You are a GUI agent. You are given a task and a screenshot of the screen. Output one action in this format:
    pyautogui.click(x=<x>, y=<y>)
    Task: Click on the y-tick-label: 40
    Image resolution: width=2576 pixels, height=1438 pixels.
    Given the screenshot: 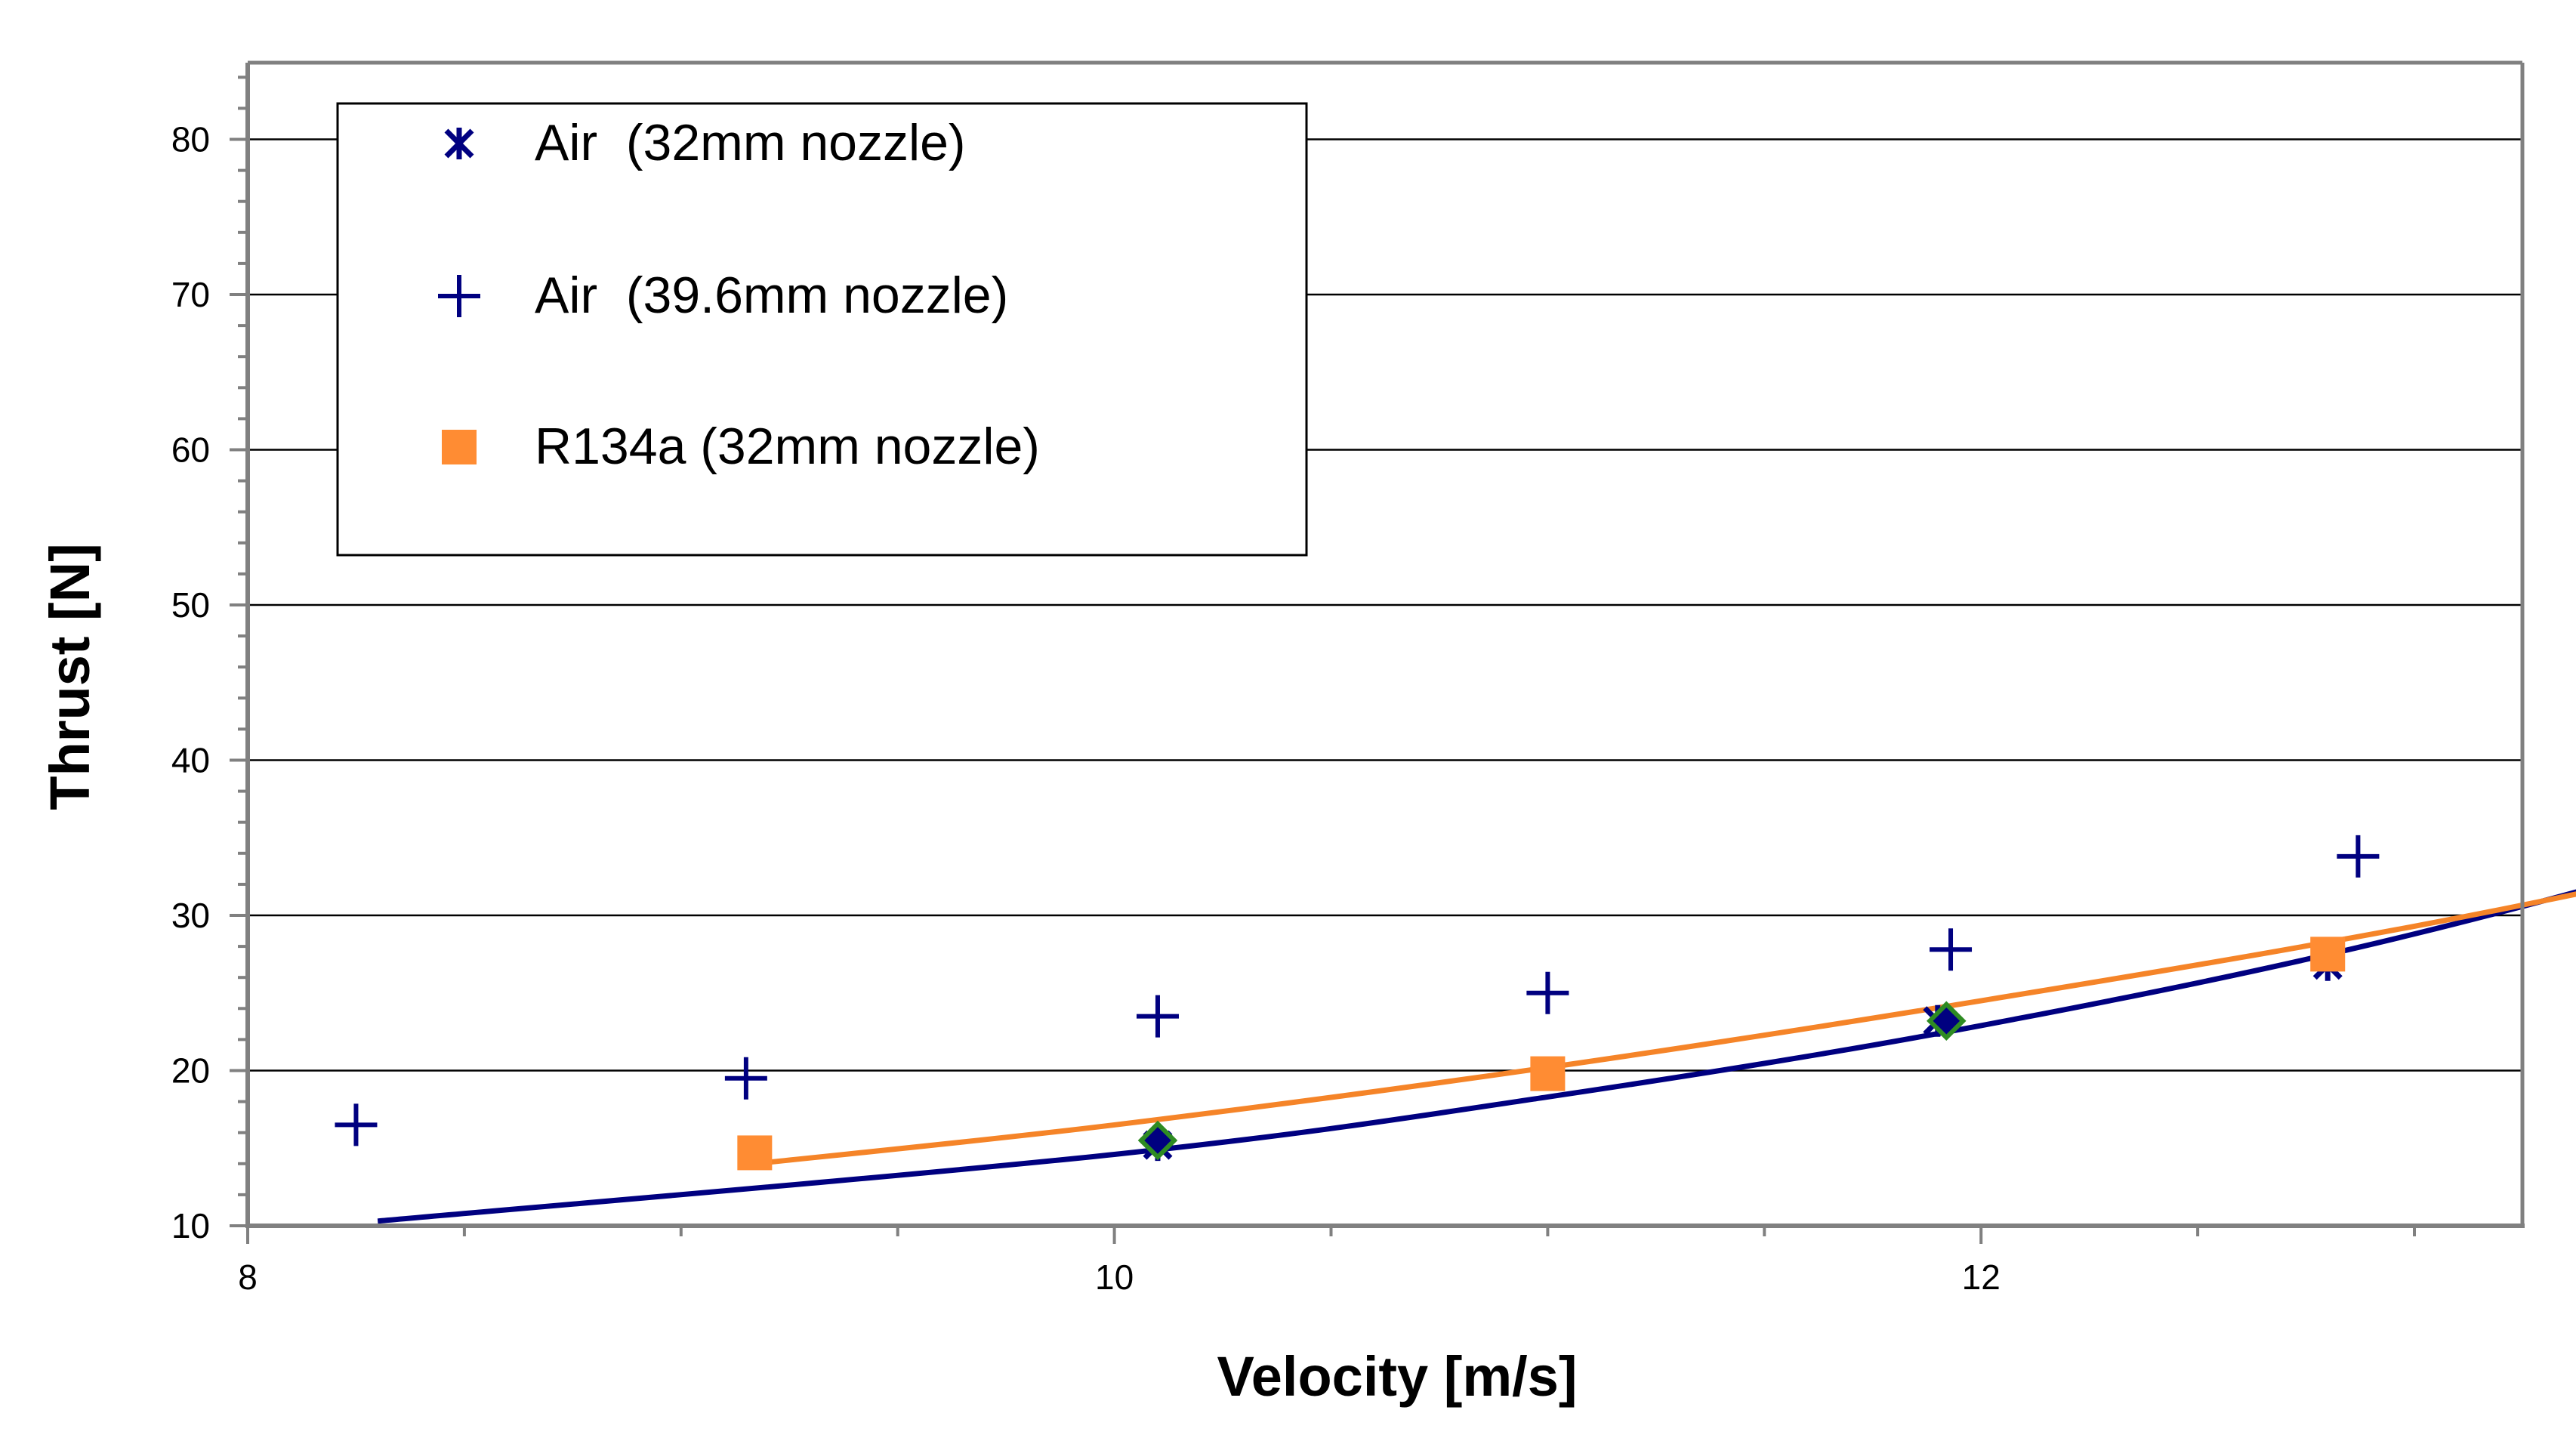 What is the action you would take?
    pyautogui.click(x=190, y=760)
    